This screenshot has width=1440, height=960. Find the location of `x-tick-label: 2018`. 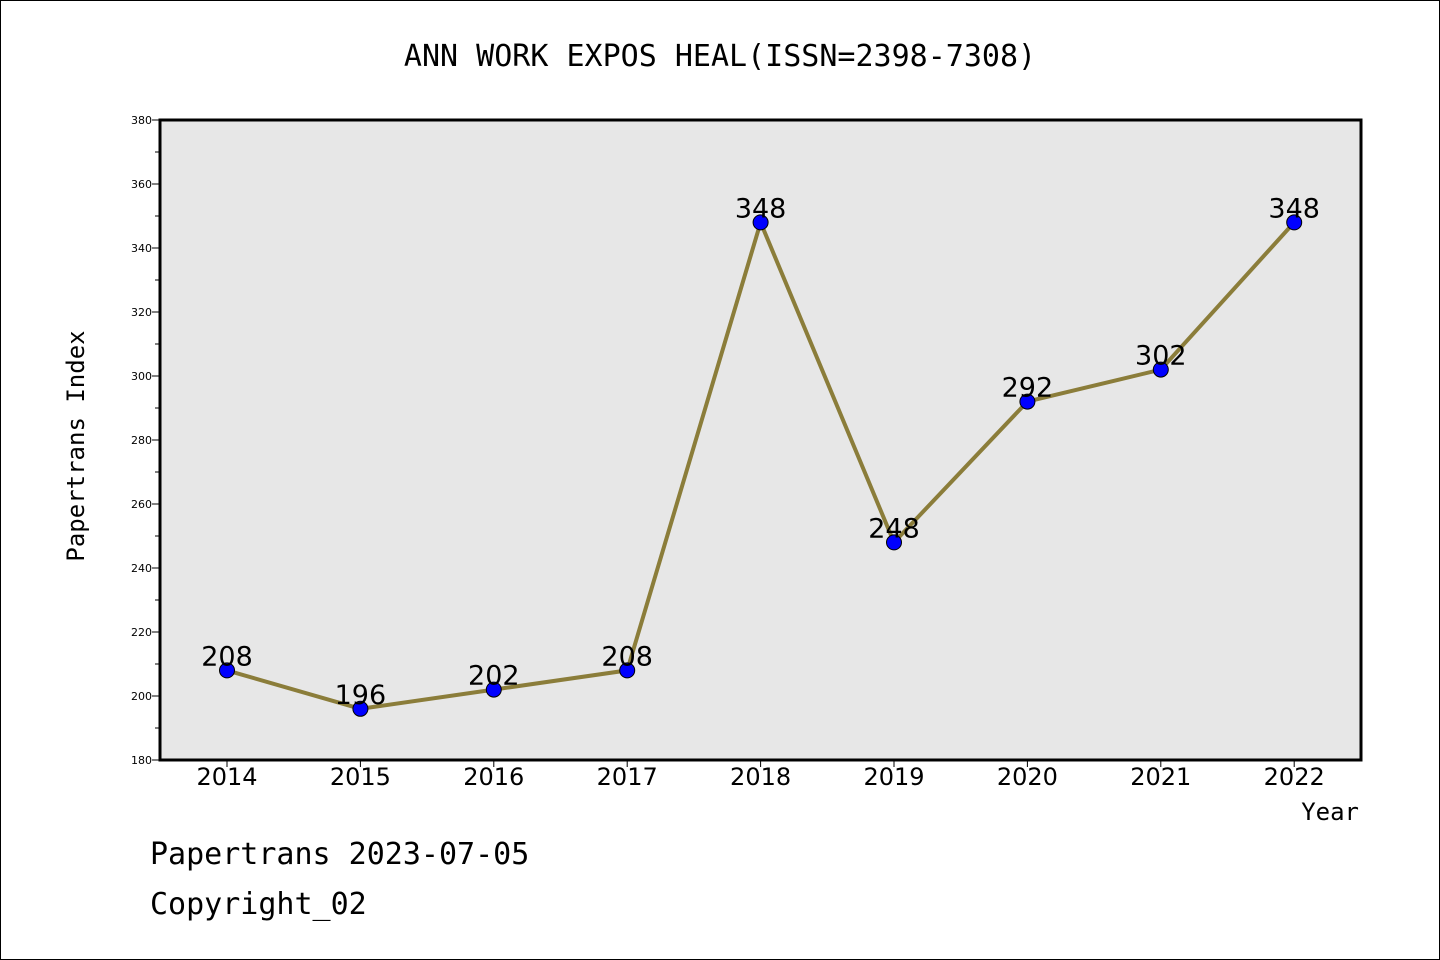

x-tick-label: 2018 is located at coordinates (760, 777).